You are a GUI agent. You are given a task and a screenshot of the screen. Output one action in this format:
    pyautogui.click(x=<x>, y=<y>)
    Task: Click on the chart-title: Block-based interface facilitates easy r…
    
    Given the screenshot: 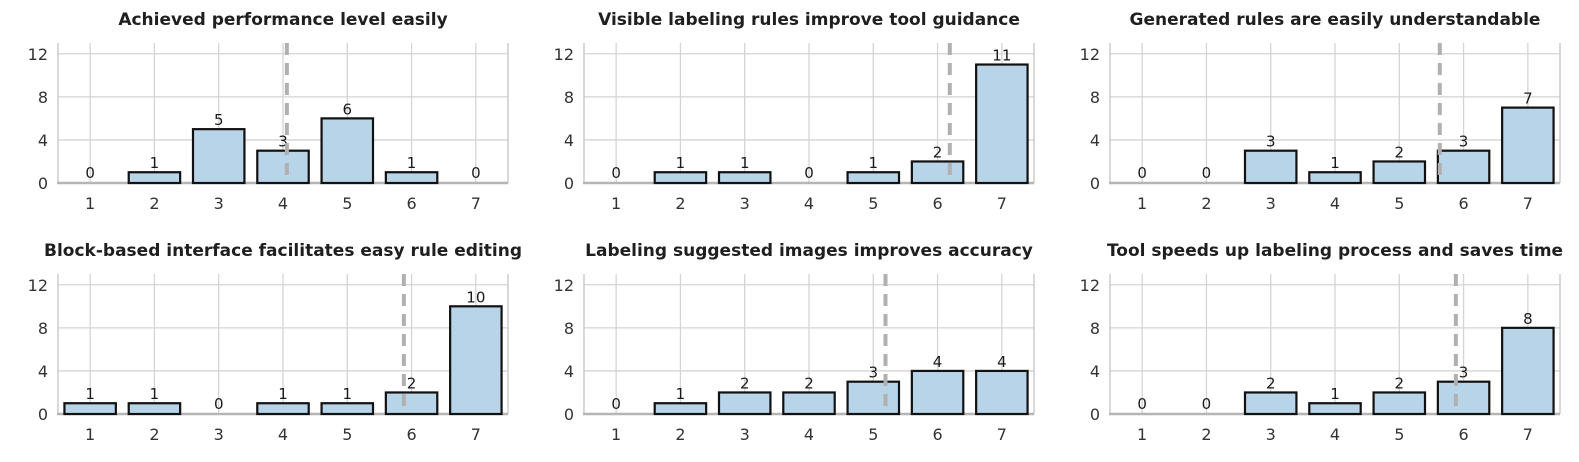 What is the action you would take?
    pyautogui.click(x=283, y=251)
    